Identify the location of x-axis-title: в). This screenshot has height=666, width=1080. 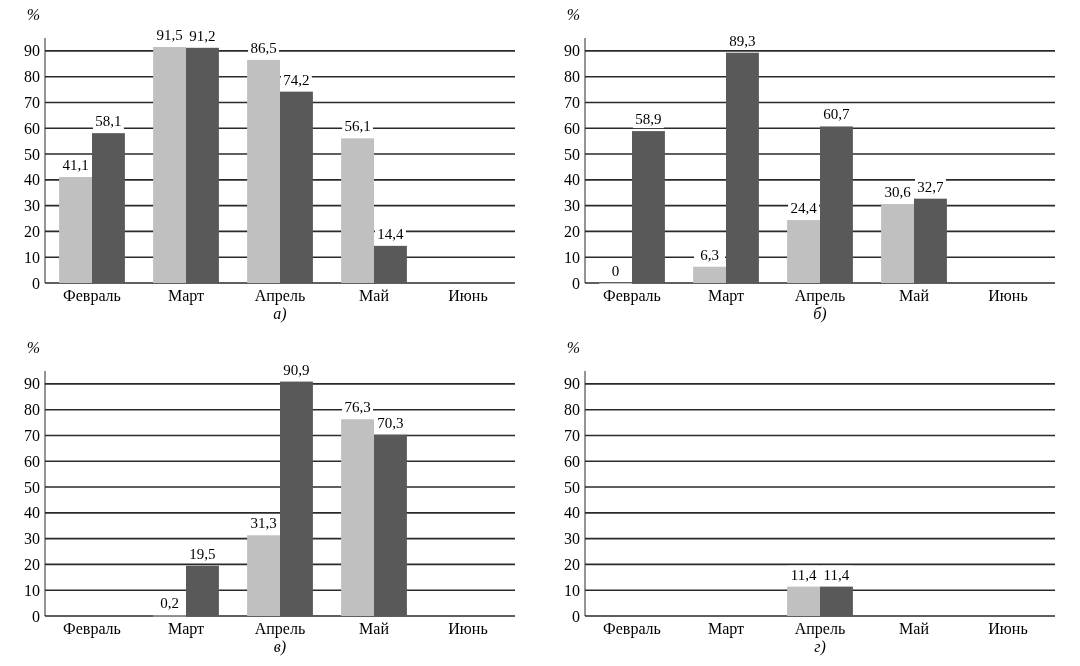
(280, 647).